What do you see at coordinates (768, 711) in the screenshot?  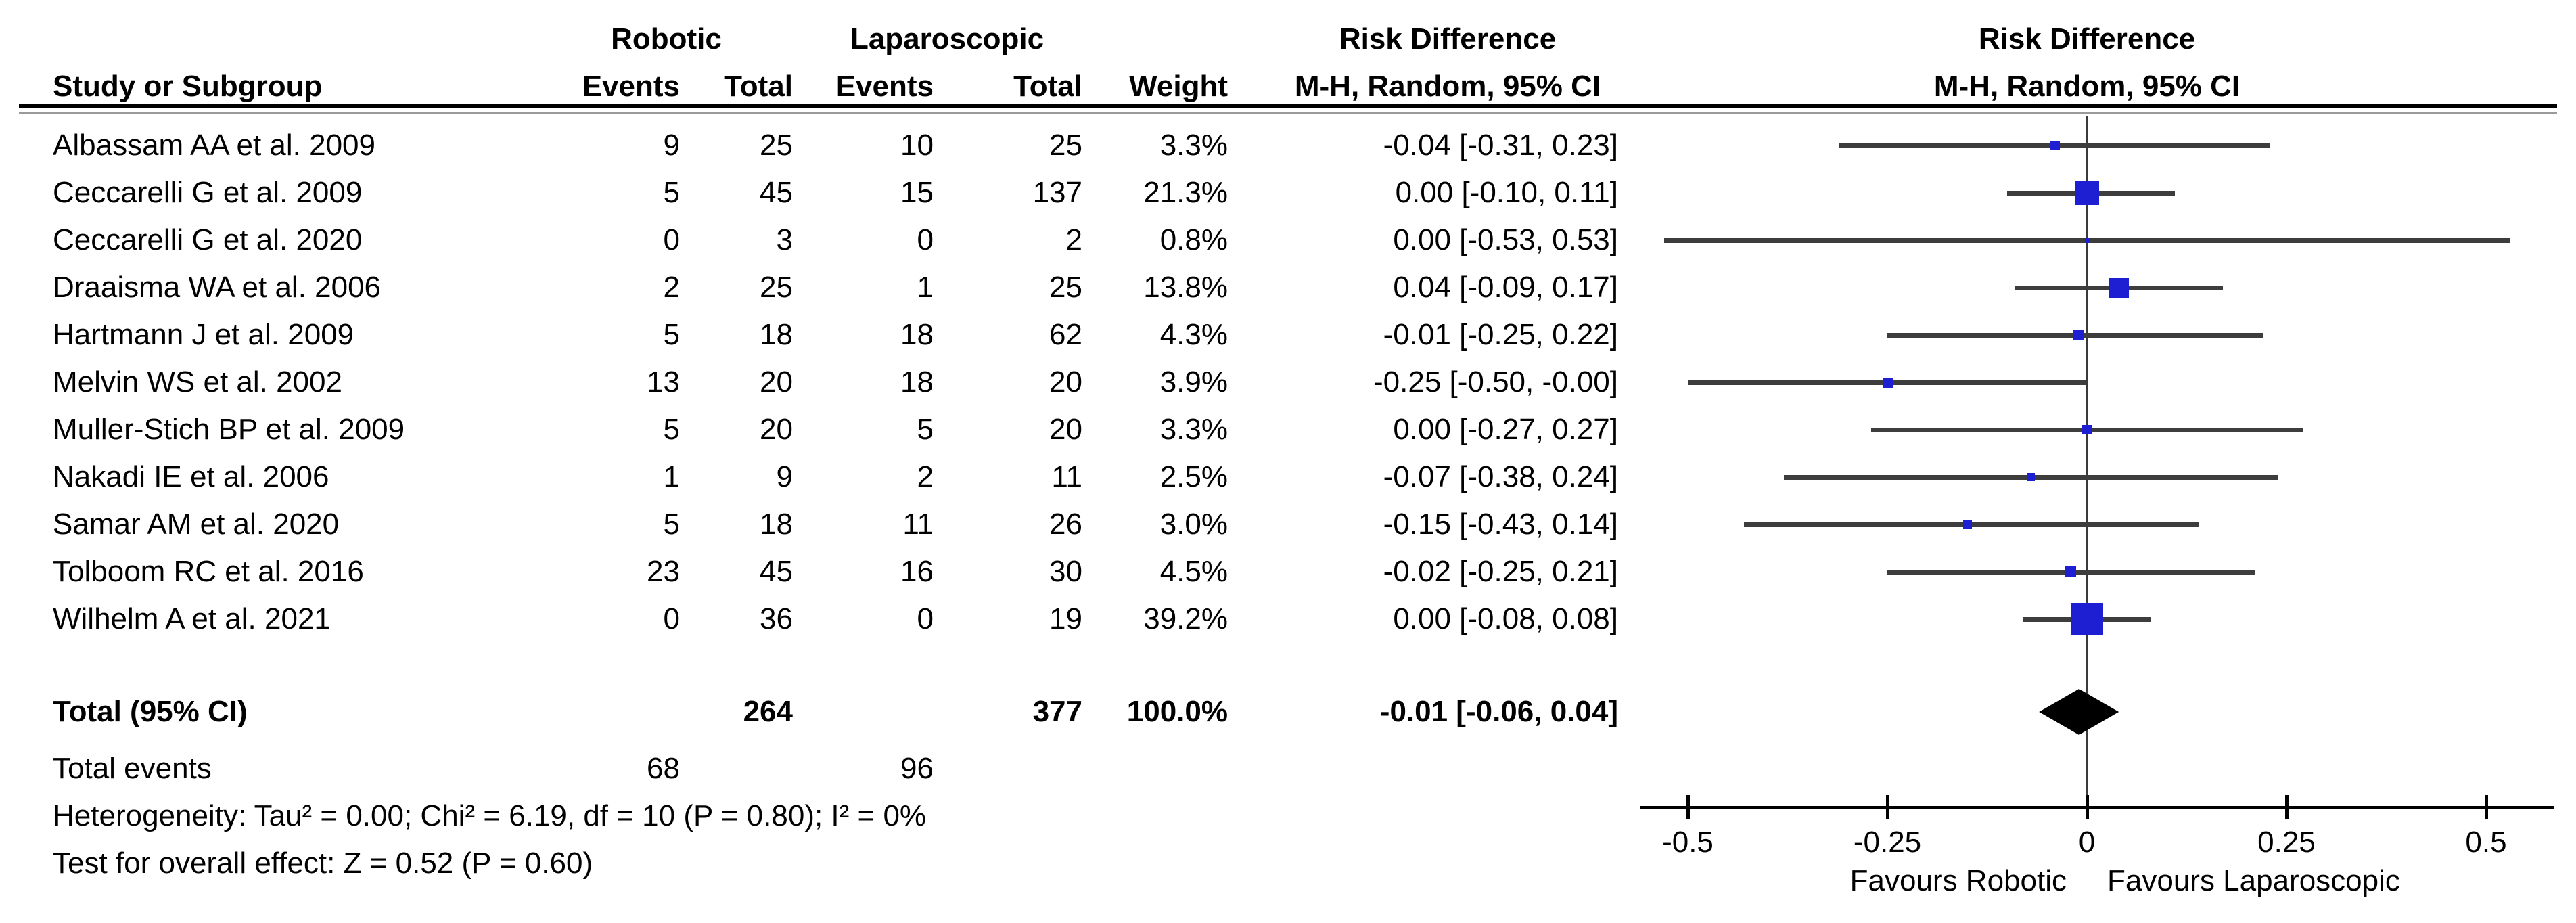 I see `total-robotic-n: 264` at bounding box center [768, 711].